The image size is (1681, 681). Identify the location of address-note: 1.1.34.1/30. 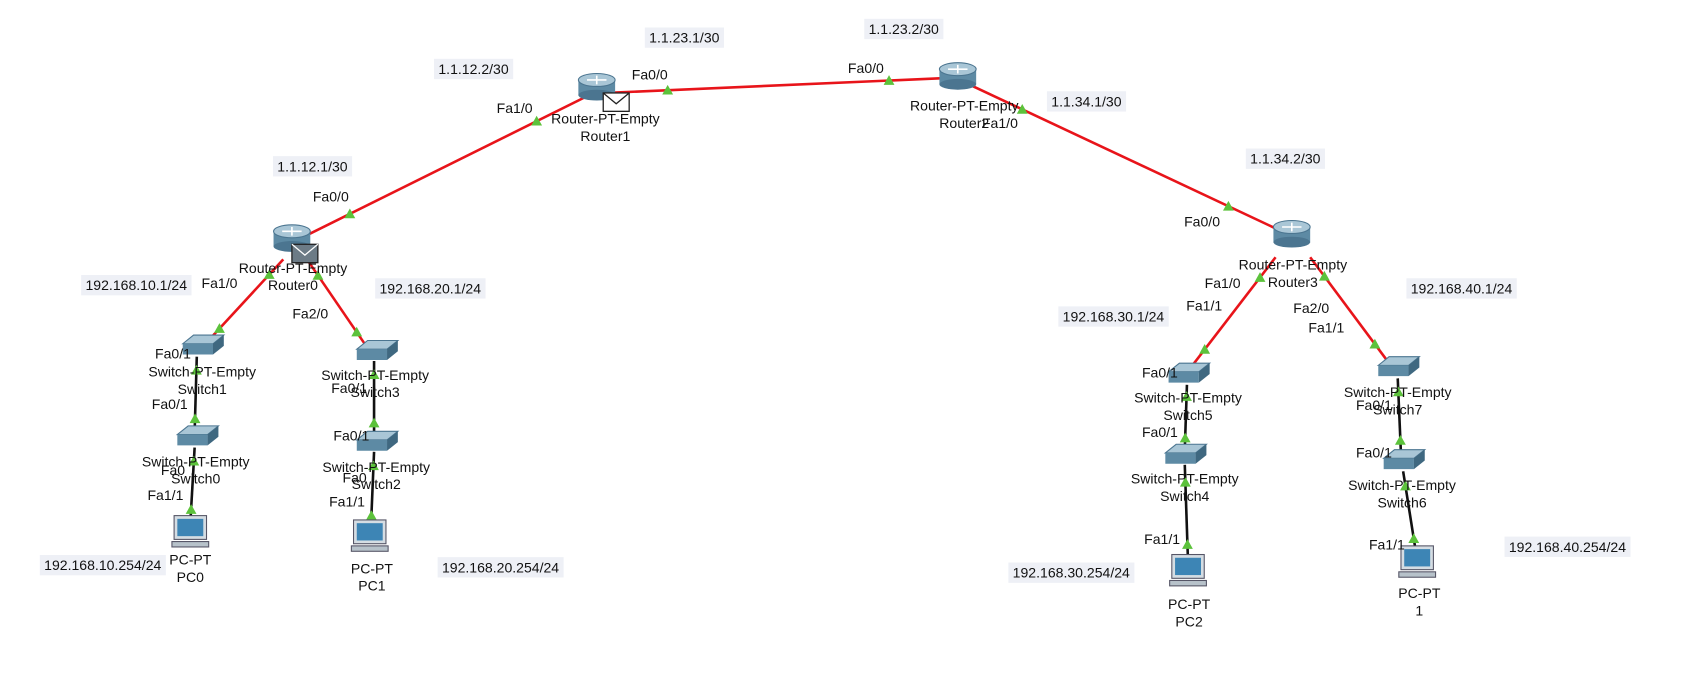
(1086, 101).